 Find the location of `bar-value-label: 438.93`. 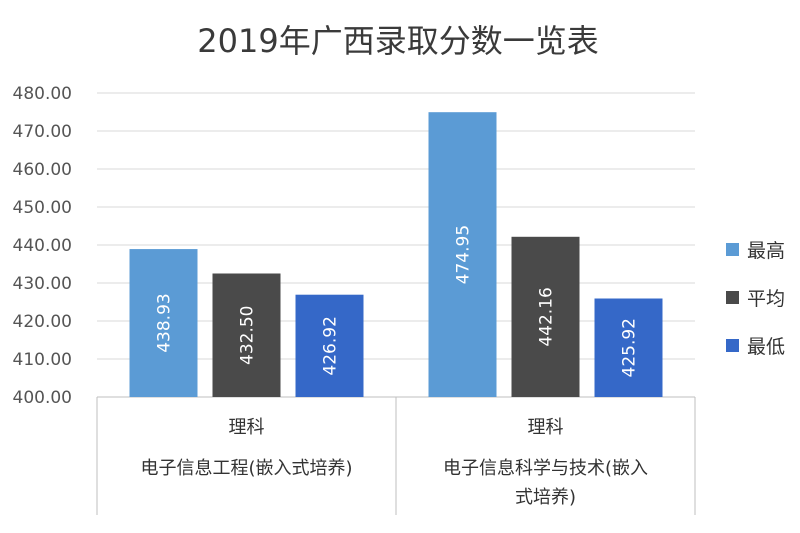

bar-value-label: 438.93 is located at coordinates (165, 322).